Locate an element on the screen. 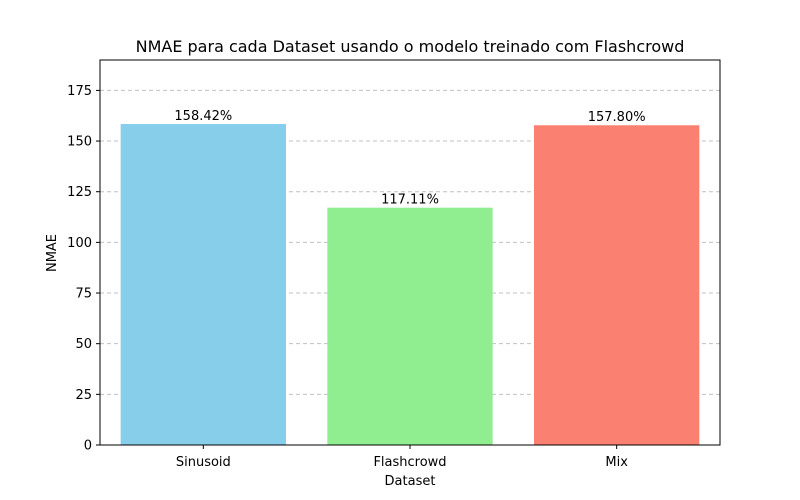  bar-mix is located at coordinates (617, 285).